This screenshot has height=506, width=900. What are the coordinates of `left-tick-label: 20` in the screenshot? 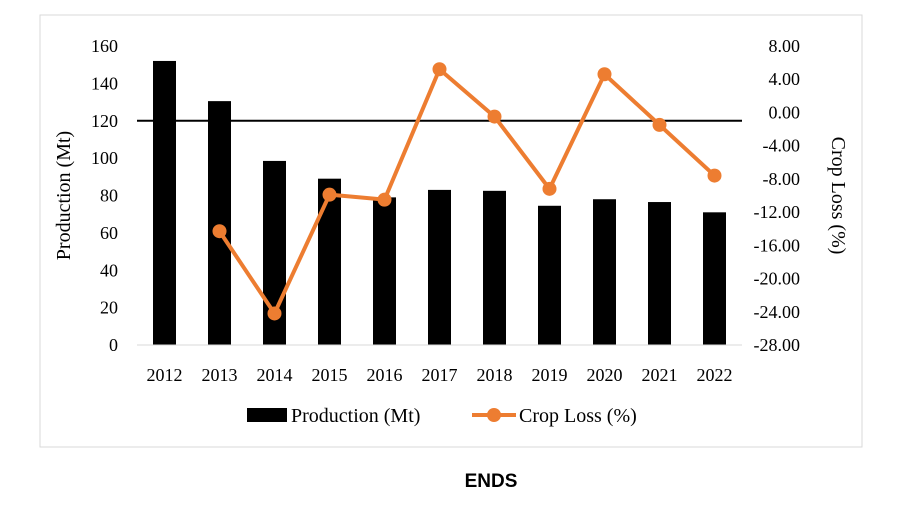 It's located at (109, 308).